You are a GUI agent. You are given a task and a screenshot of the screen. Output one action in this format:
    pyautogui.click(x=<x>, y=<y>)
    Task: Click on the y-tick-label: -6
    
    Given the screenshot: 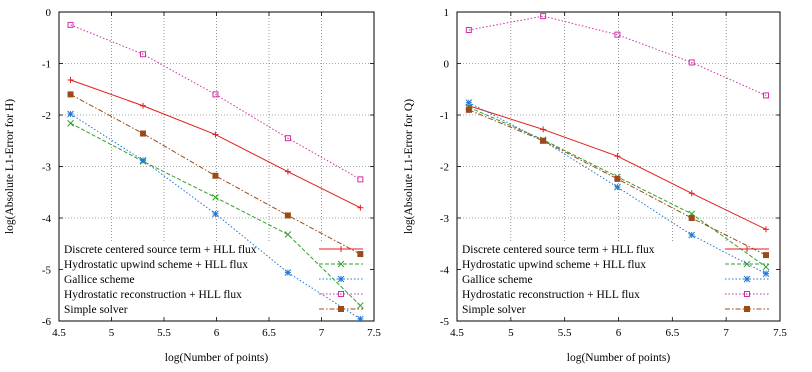 What is the action you would take?
    pyautogui.click(x=47, y=322)
    